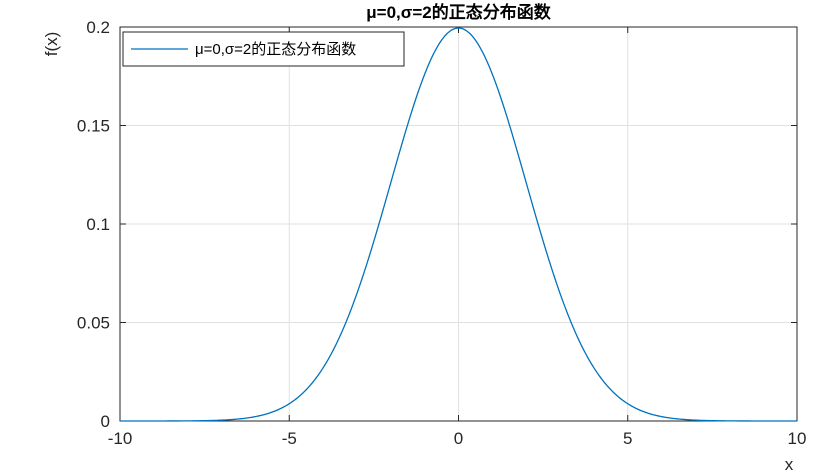 The image size is (836, 473). What do you see at coordinates (459, 12) in the screenshot?
I see `chart-title: μ=0,σ=2的正态分布函数` at bounding box center [459, 12].